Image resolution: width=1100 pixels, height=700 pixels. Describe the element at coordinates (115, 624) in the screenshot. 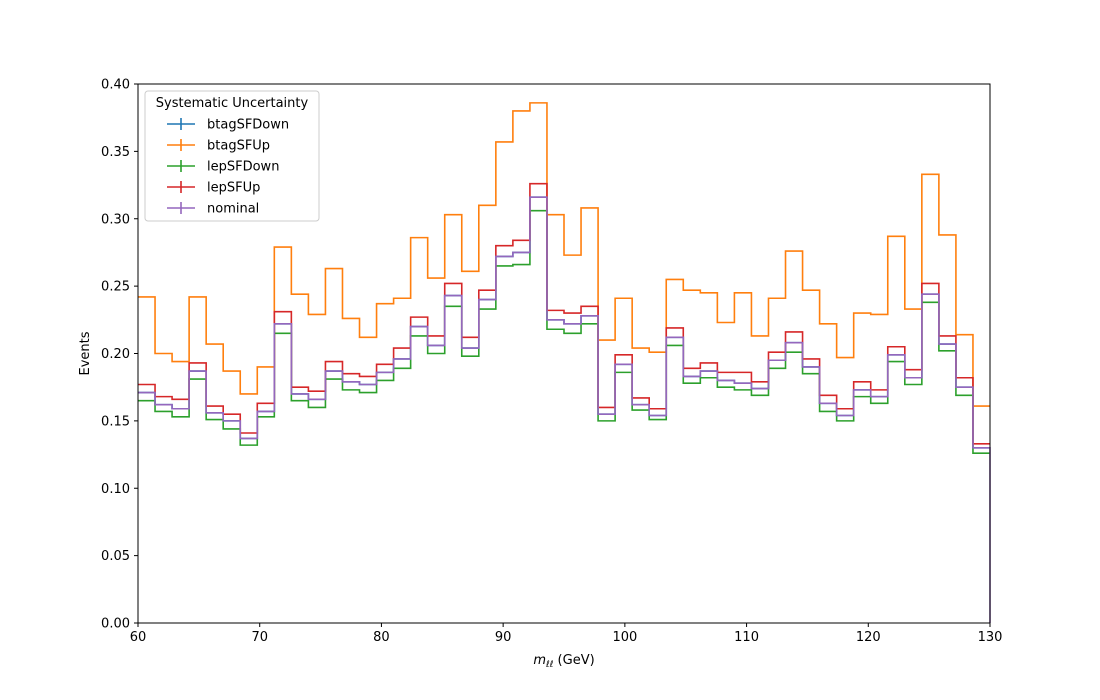

I see `y-tick-label: 0.00` at that location.